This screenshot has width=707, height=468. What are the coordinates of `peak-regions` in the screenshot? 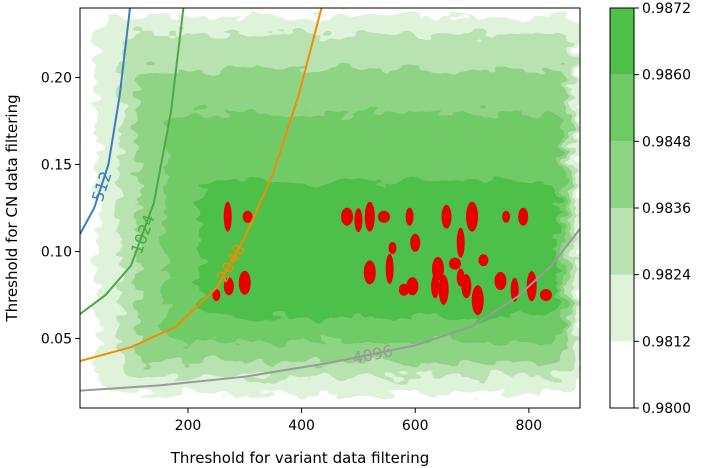 It's located at (382, 258).